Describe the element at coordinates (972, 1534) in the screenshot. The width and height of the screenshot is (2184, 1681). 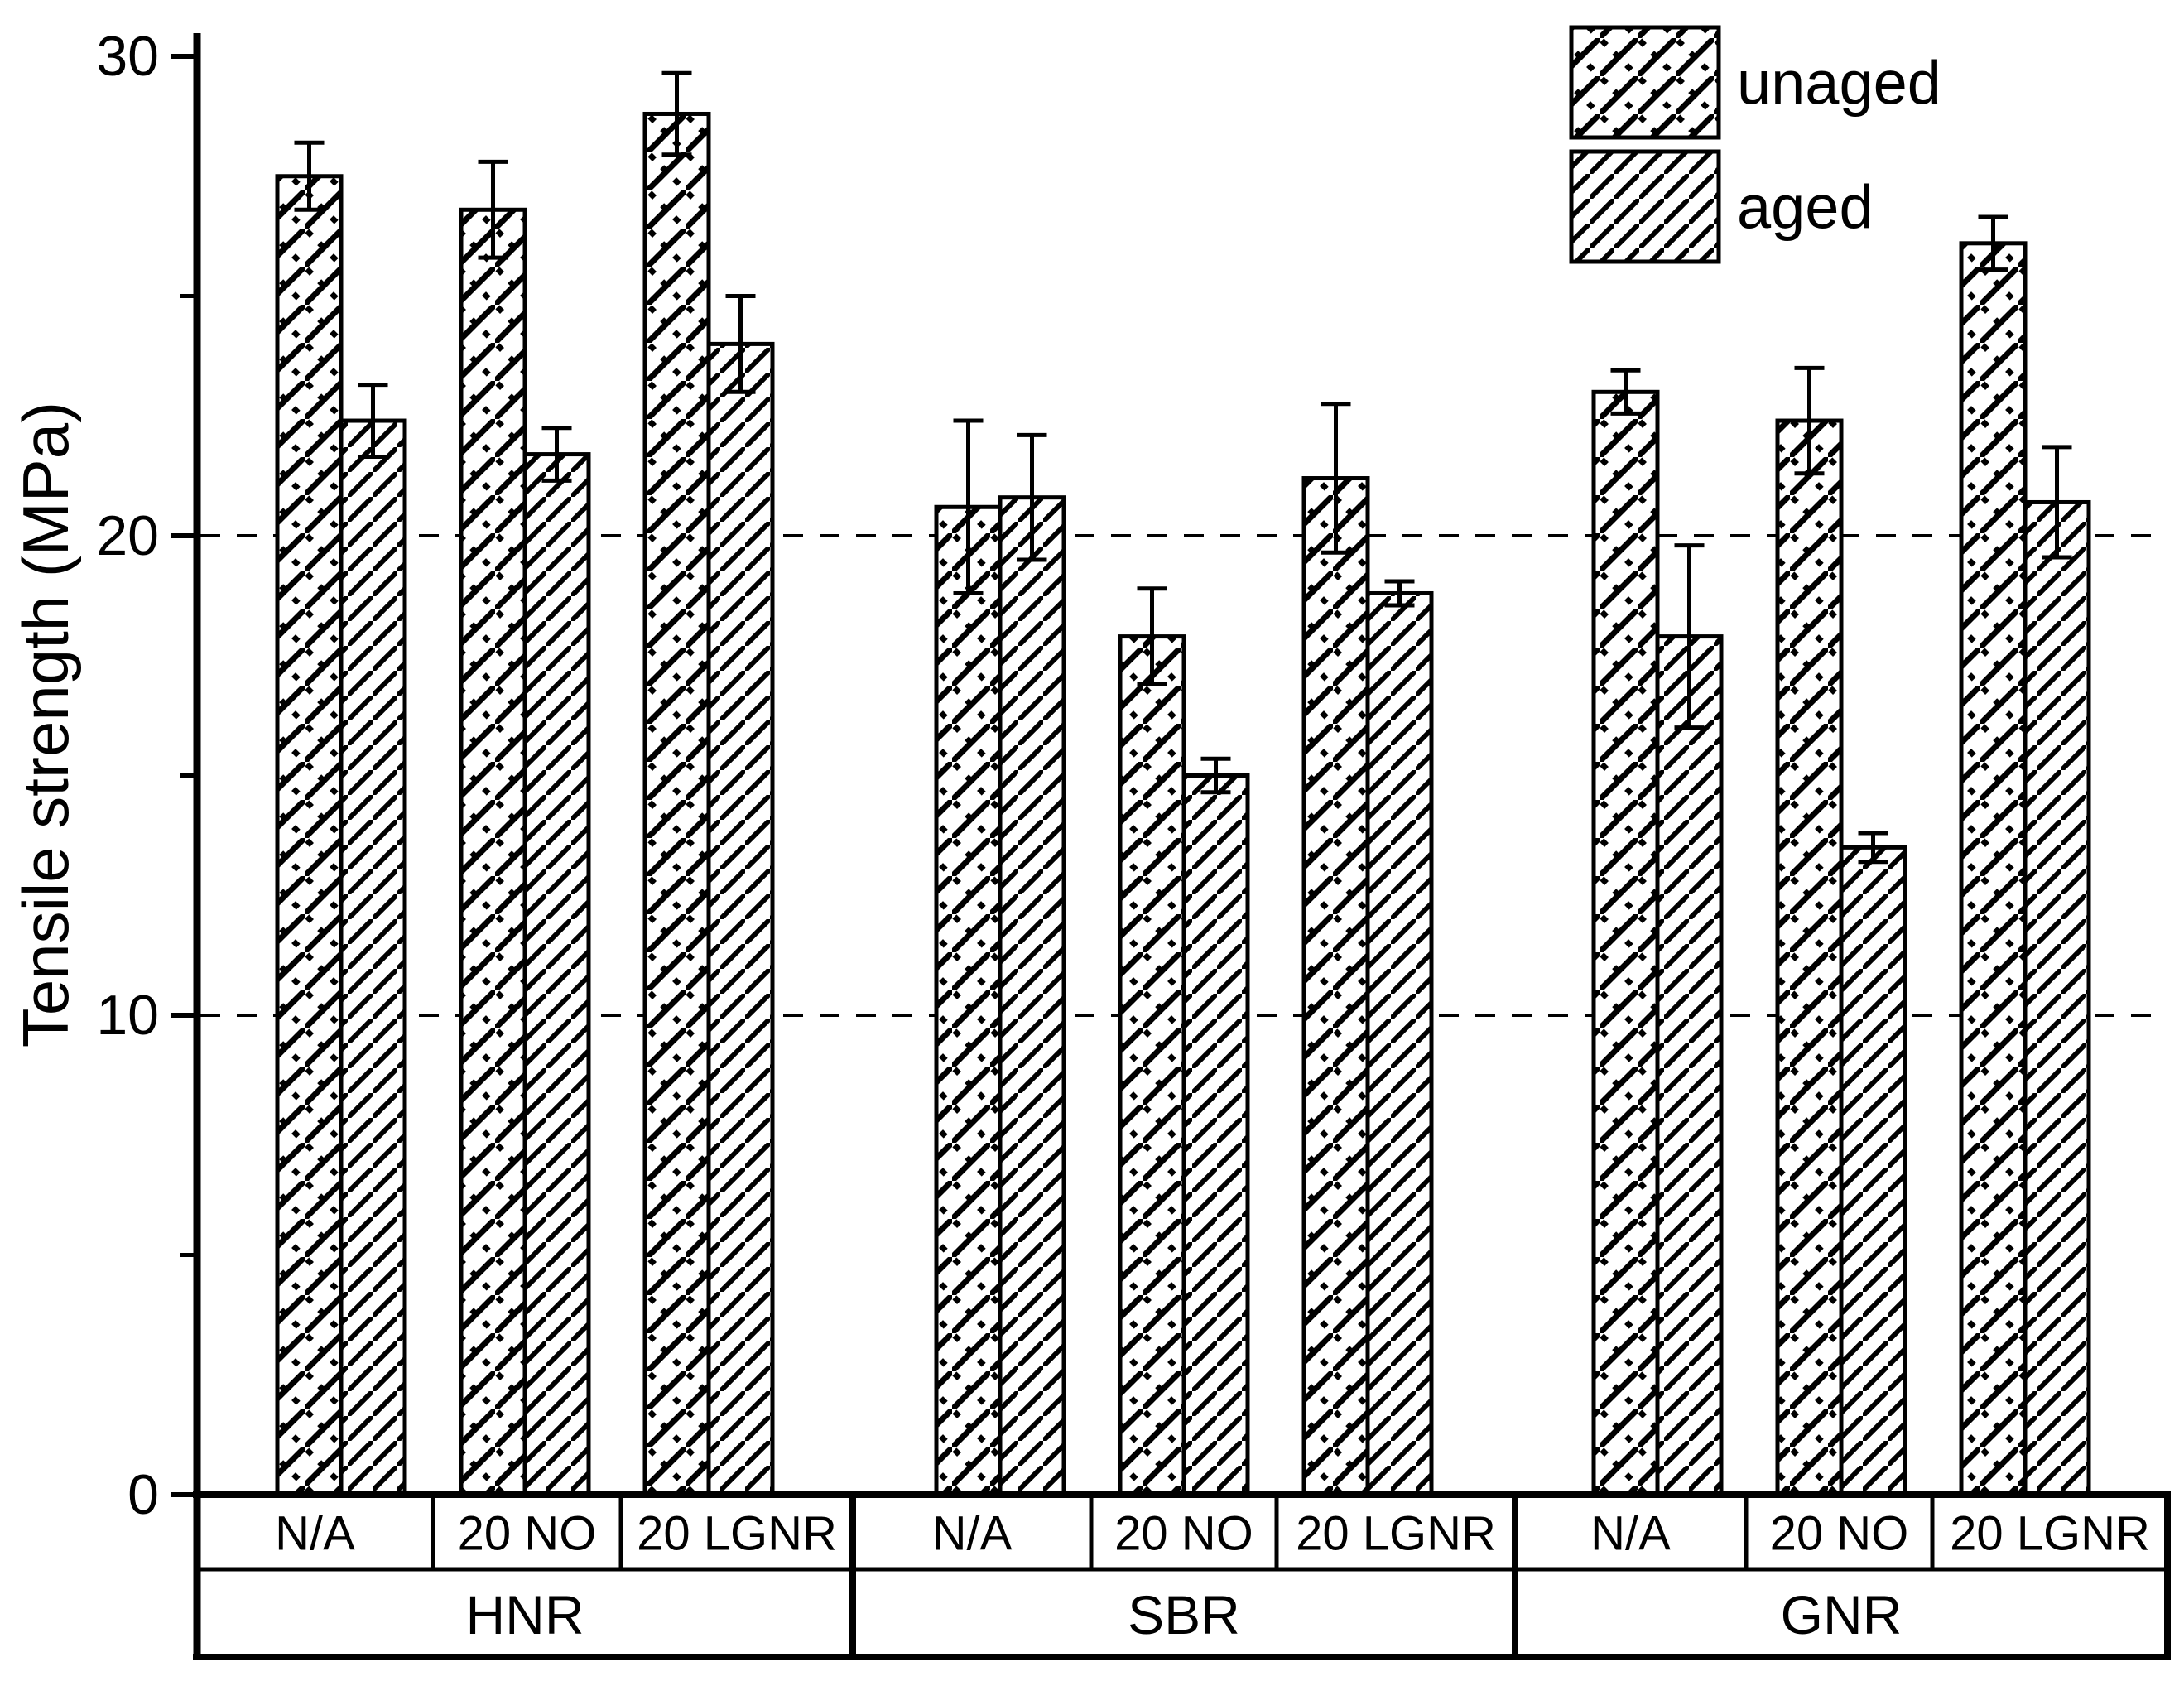
I see `x-label-sbr-n-a: N/A` at that location.